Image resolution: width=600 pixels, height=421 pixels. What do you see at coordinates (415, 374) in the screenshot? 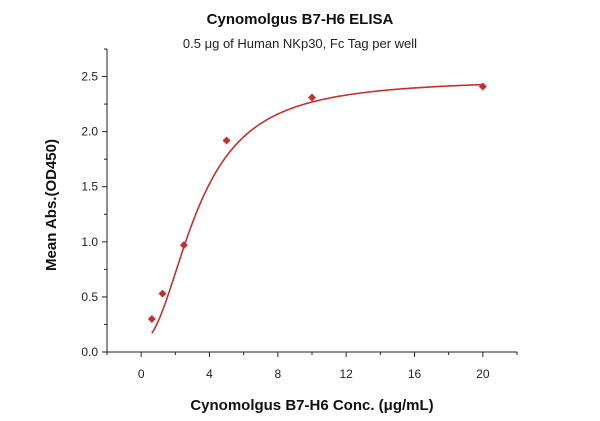
I see `x-tick-label: 16` at bounding box center [415, 374].